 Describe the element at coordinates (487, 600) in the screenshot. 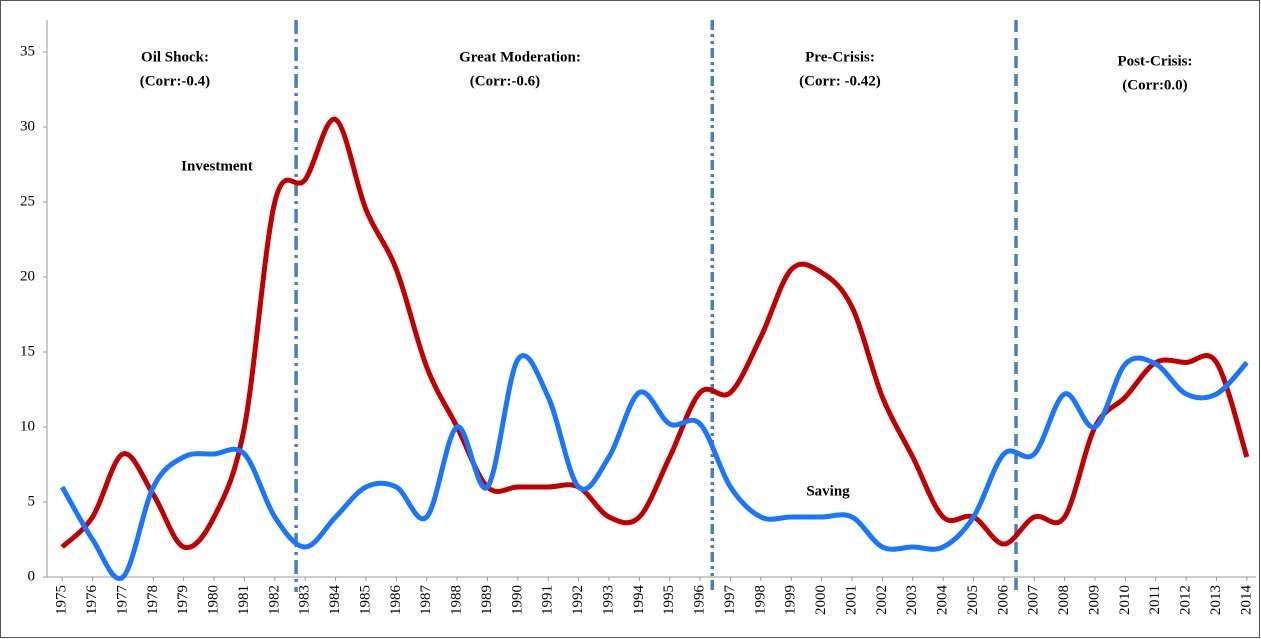

I see `x-tick-label: 1989` at that location.